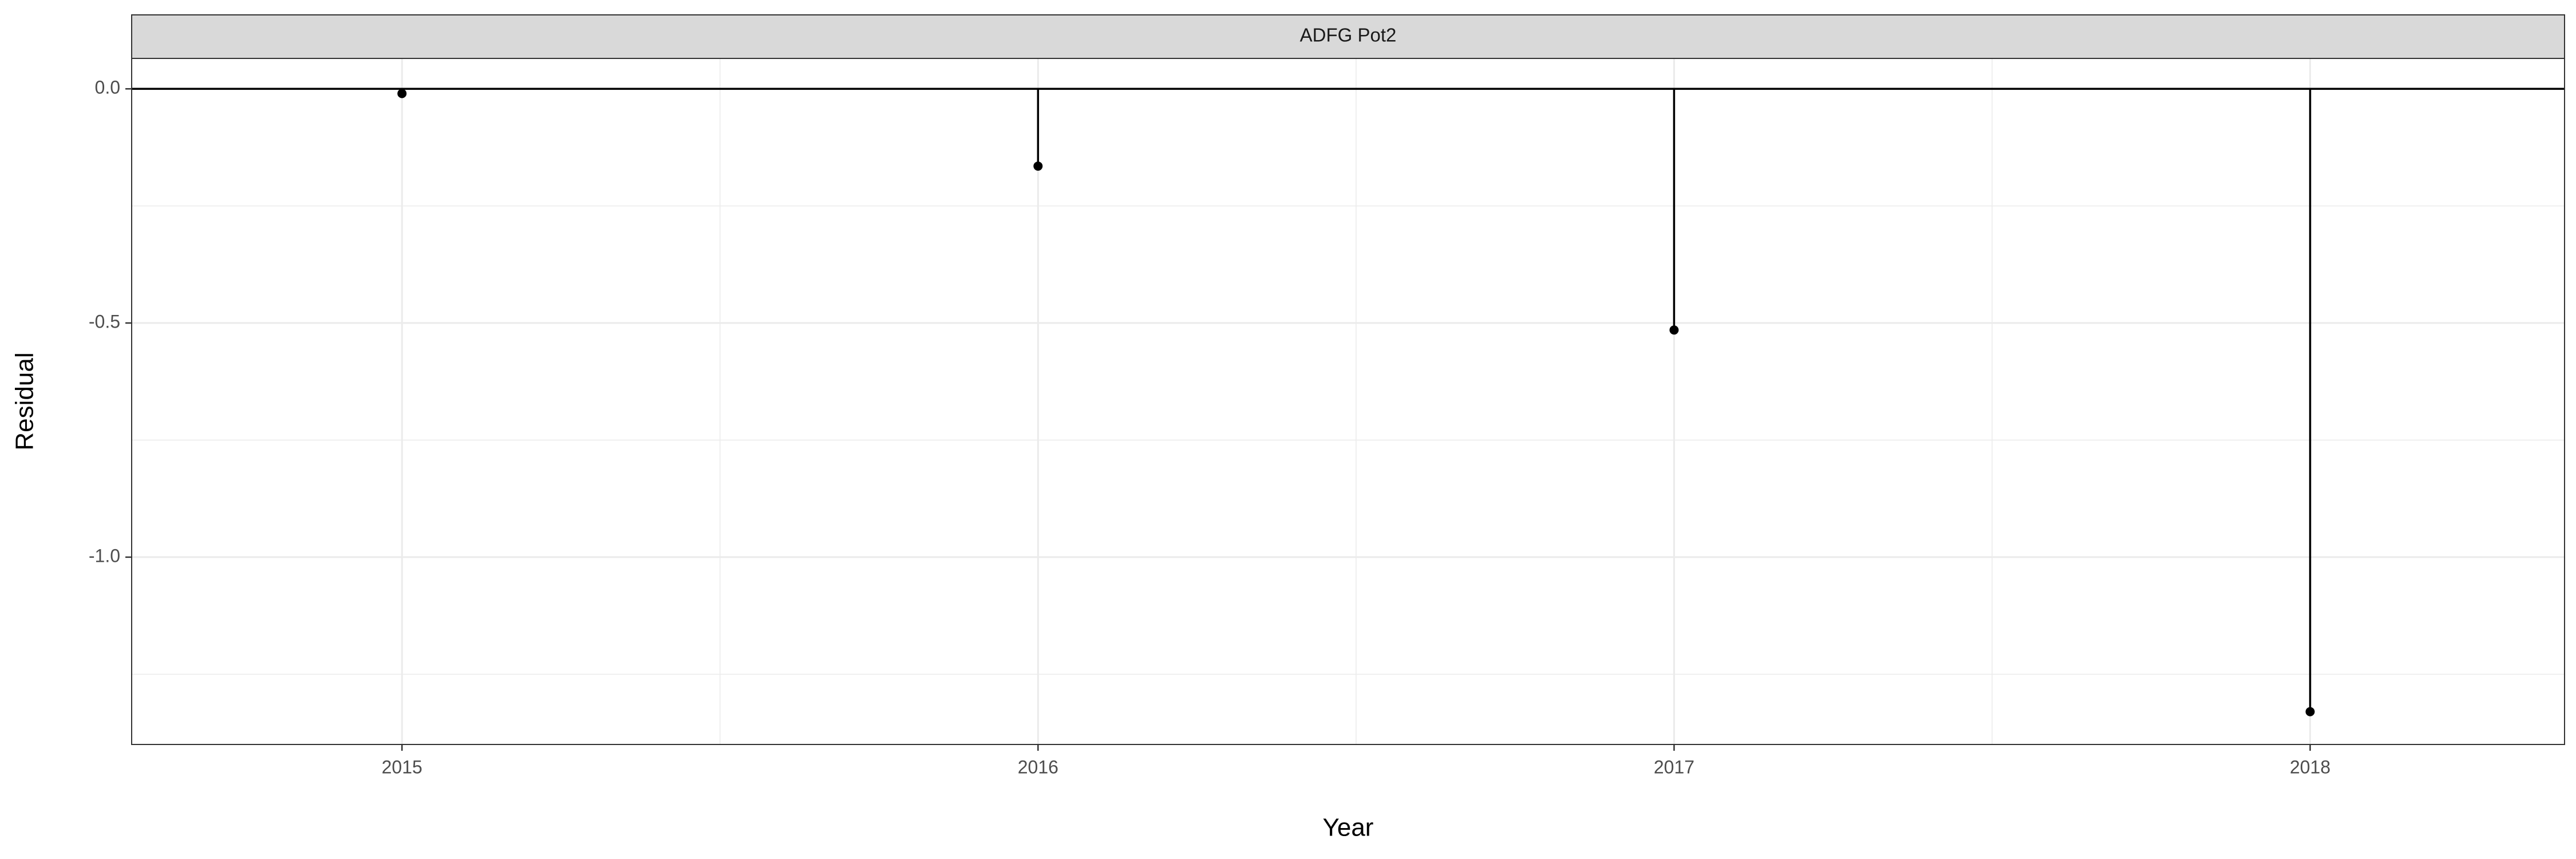 This screenshot has height=859, width=2576. I want to click on x-tick-label: 2015, so click(402, 766).